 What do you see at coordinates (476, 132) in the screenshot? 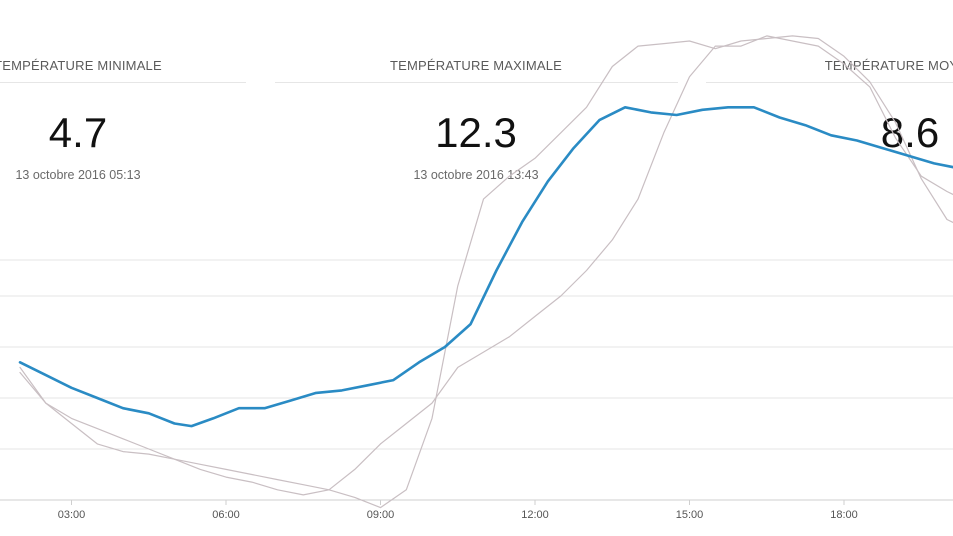
I see `stat-max-value: 12.3` at bounding box center [476, 132].